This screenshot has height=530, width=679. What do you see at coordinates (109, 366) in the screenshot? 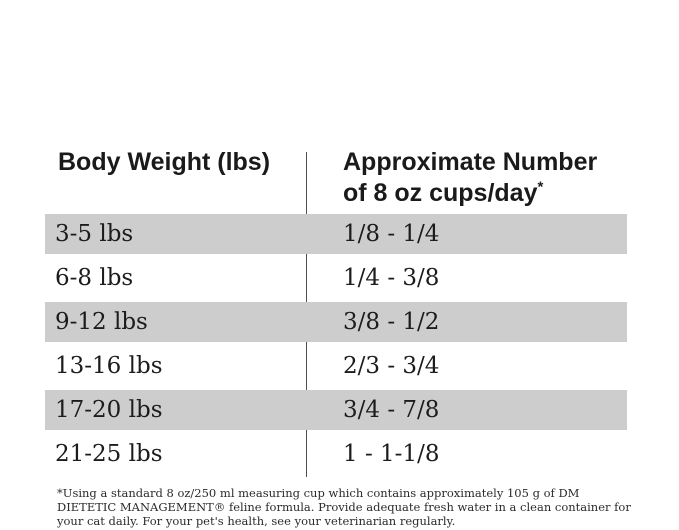
I see `body-weight-cell: 13-16 lbs` at bounding box center [109, 366].